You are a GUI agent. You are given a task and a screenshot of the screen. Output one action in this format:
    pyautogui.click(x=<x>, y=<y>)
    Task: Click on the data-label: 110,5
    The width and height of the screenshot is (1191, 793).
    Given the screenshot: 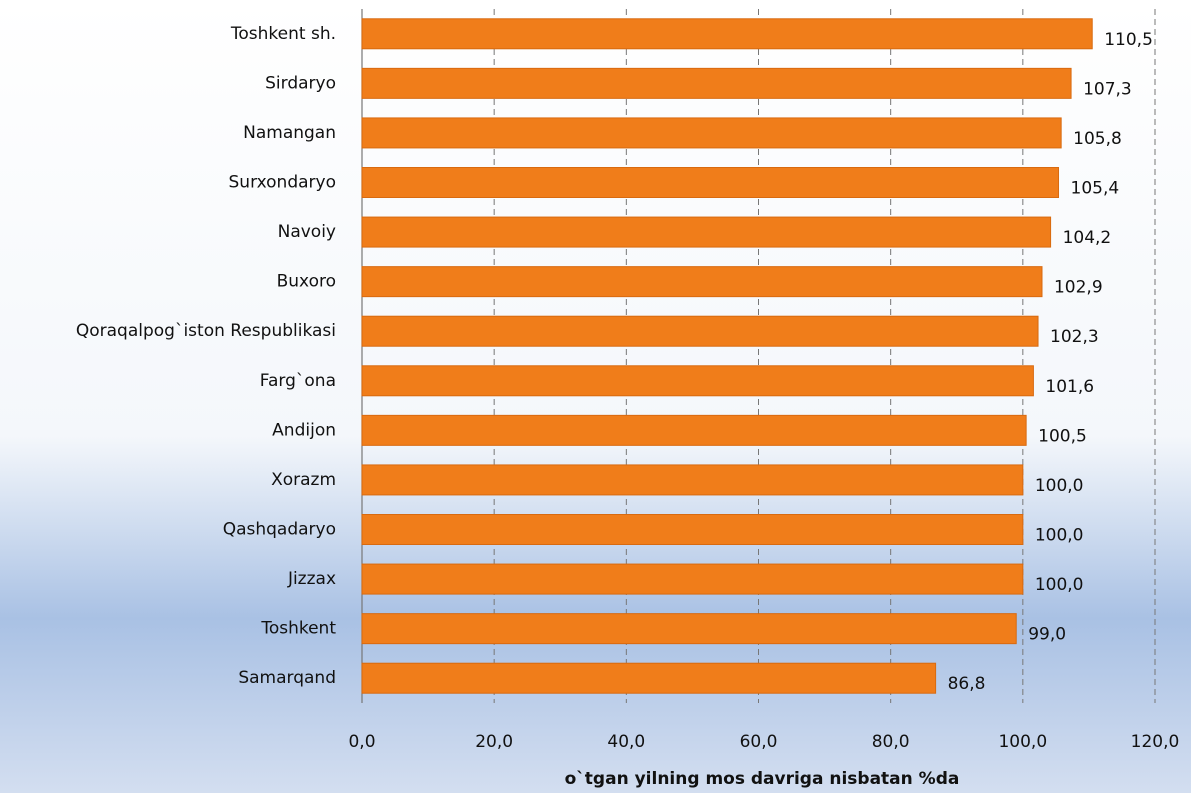 What is the action you would take?
    pyautogui.click(x=1128, y=40)
    